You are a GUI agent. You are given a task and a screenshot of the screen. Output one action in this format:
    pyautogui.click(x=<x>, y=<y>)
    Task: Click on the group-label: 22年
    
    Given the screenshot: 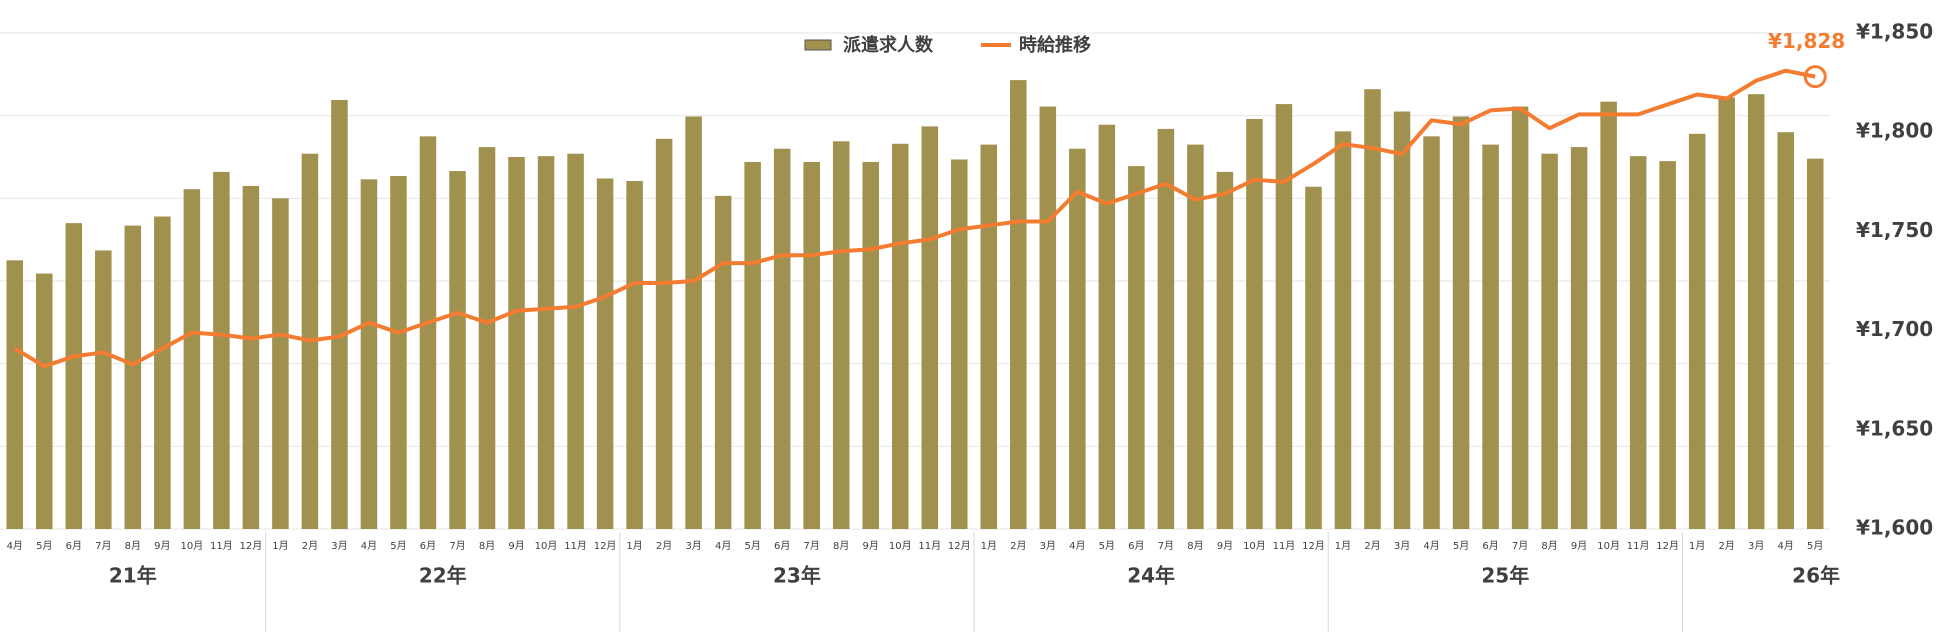 What is the action you would take?
    pyautogui.click(x=443, y=576)
    